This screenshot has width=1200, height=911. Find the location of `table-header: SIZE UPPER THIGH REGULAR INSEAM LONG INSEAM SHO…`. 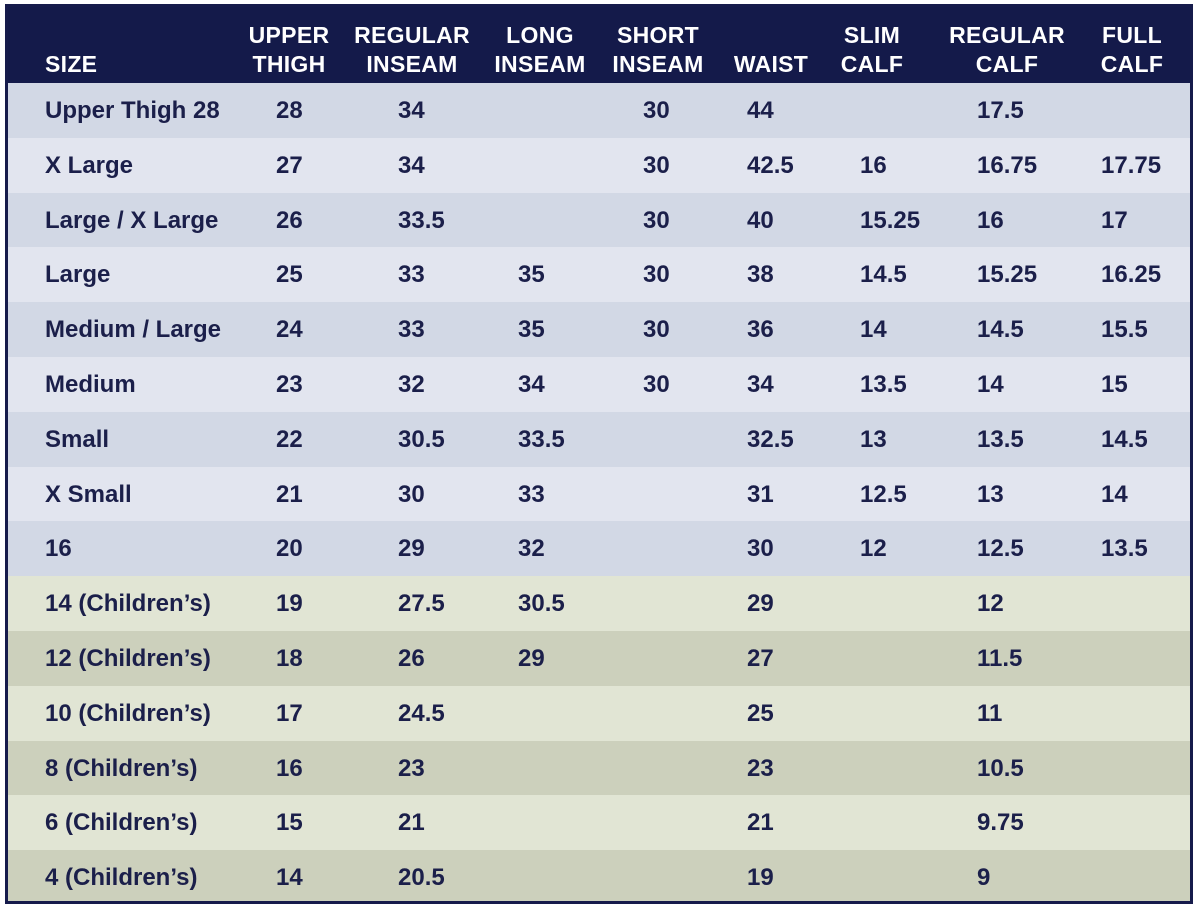

table-header: SIZE UPPER THIGH REGULAR INSEAM LONG INSEAM SHO… is located at coordinates (599, 45).